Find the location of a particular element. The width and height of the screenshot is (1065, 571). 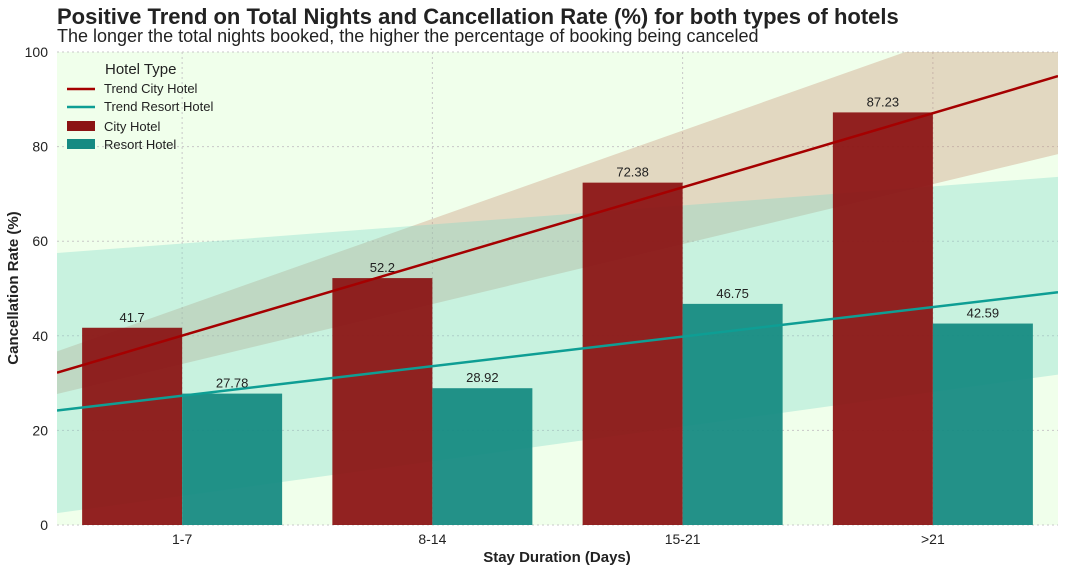

legend-title: Hotel Type is located at coordinates (140, 69).